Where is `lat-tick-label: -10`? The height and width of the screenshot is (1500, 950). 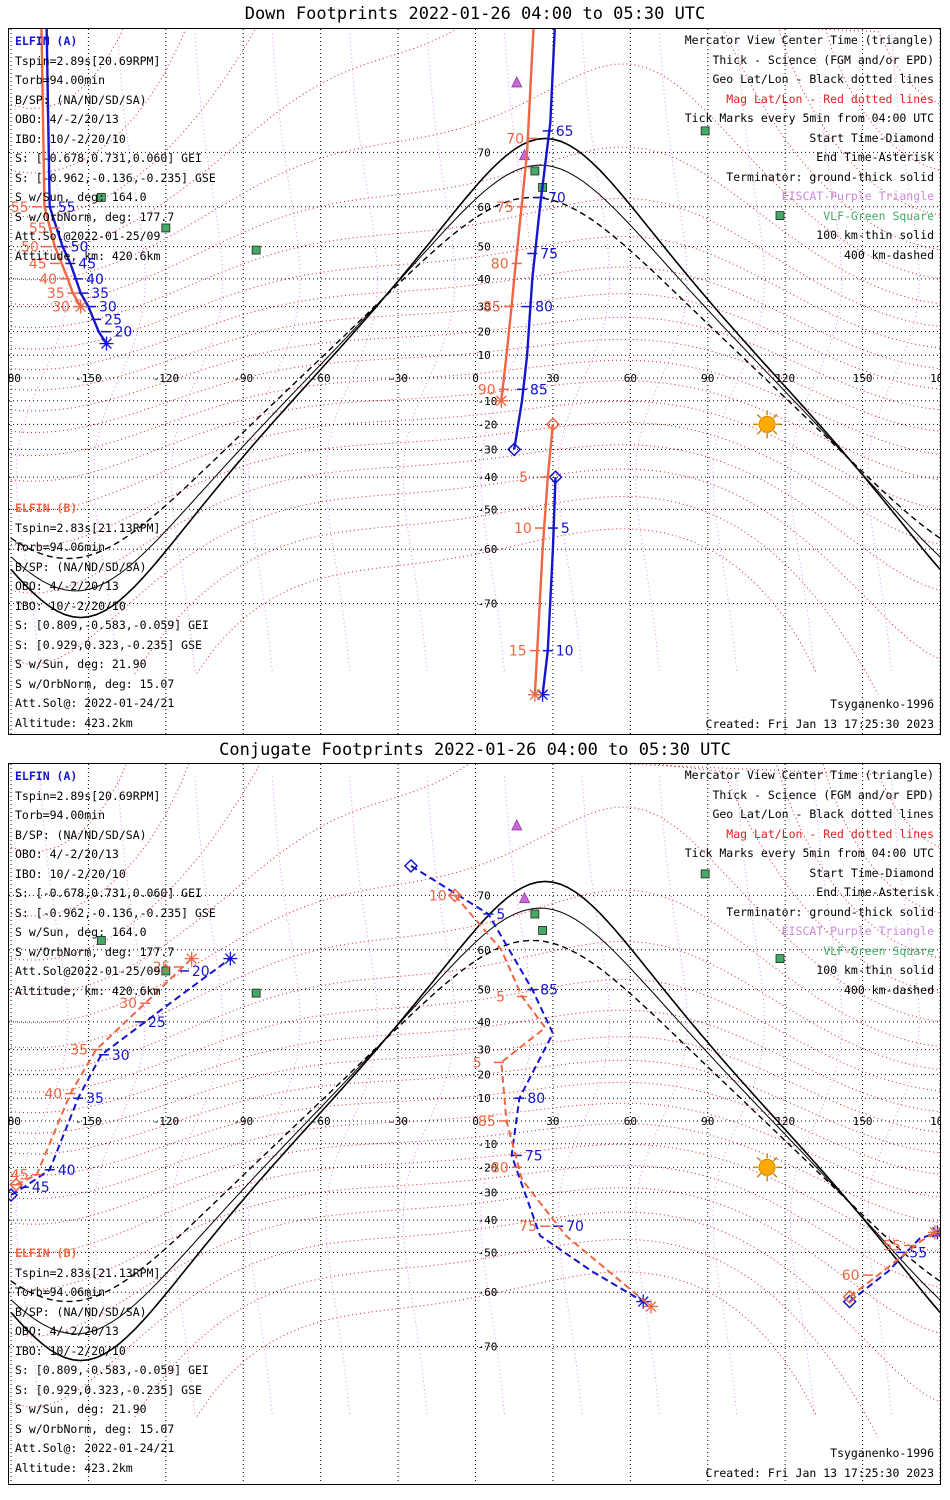 lat-tick-label: -10 is located at coordinates (488, 401).